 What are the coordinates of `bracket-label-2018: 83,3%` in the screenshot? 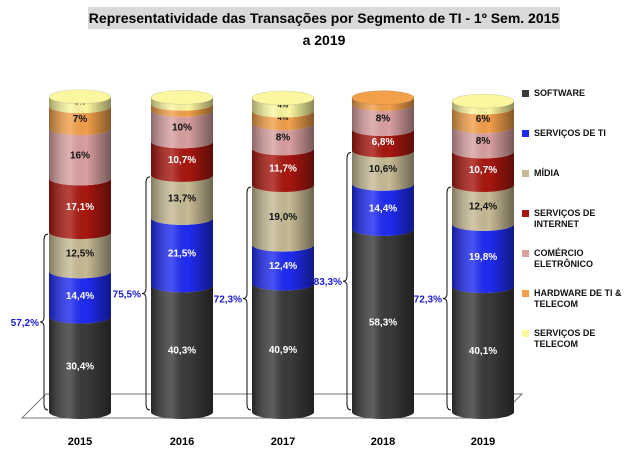 It's located at (328, 282).